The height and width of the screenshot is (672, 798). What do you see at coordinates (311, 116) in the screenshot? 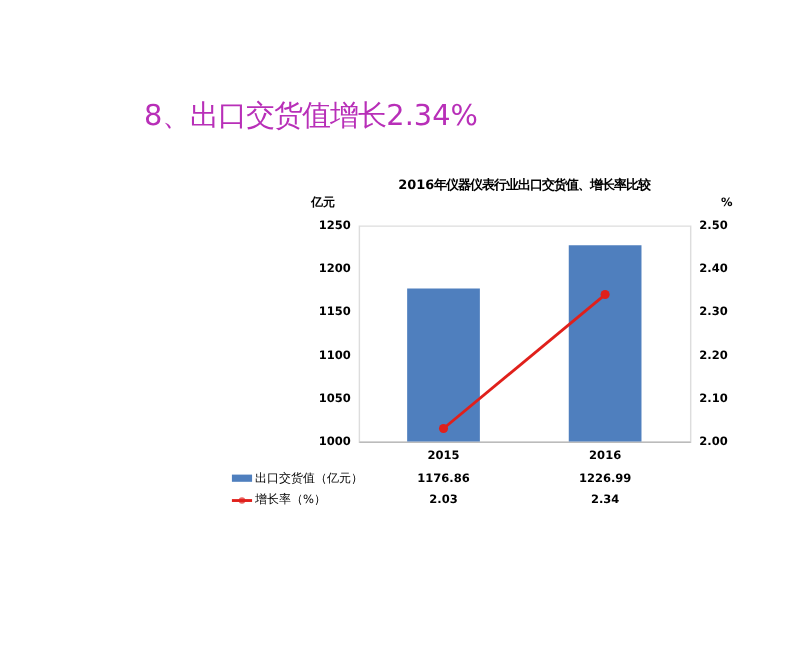
I see `chart-title: 8、出口交货值增长2.34%` at bounding box center [311, 116].